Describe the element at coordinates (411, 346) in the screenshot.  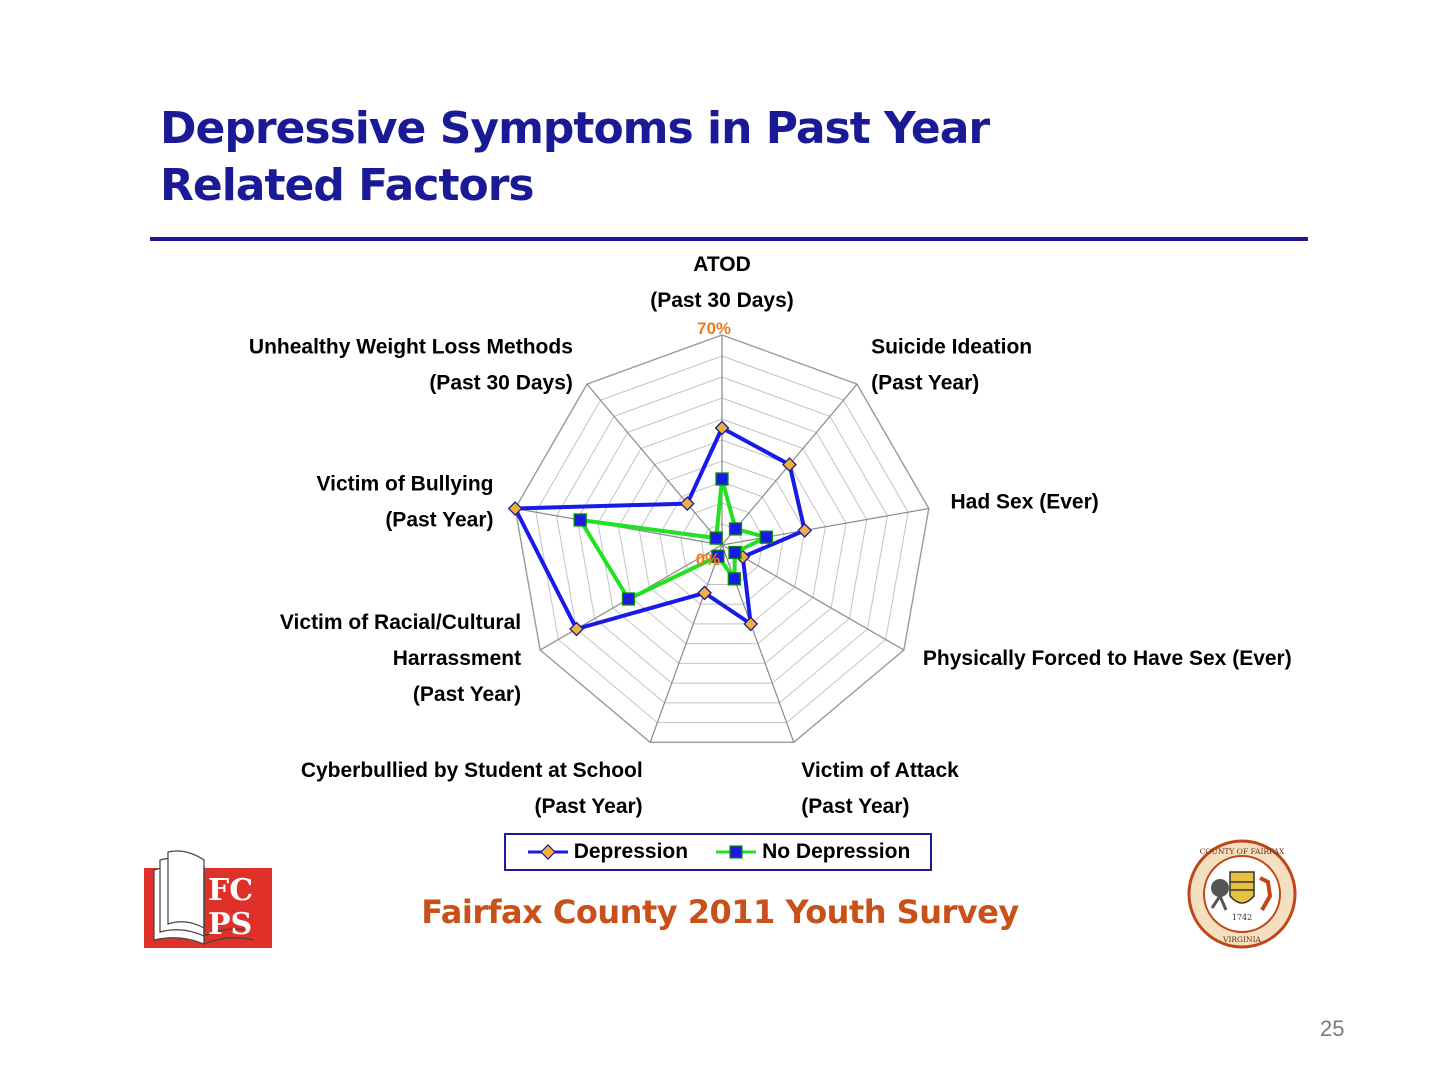
I see `axis-label-line: Unhealthy Weight Loss Methods` at that location.